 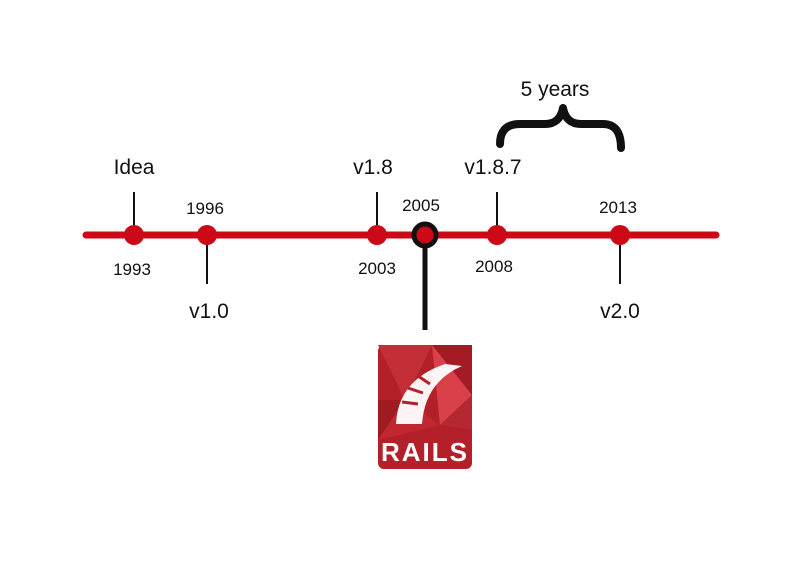 What do you see at coordinates (560, 128) in the screenshot?
I see `curly-brace-icon` at bounding box center [560, 128].